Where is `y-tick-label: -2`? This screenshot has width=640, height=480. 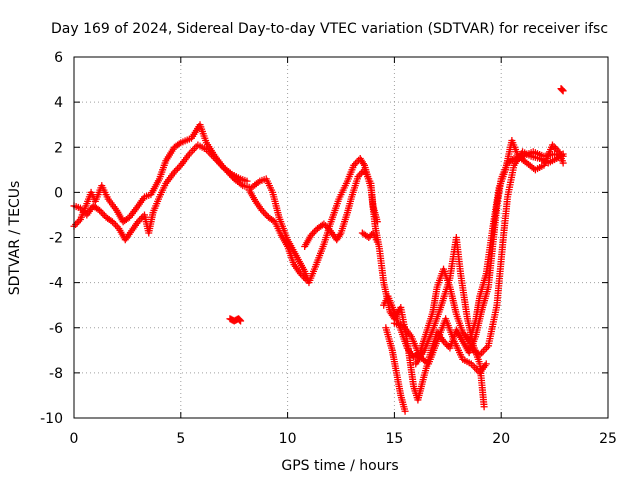 y-tick-label: -2 is located at coordinates (56, 239).